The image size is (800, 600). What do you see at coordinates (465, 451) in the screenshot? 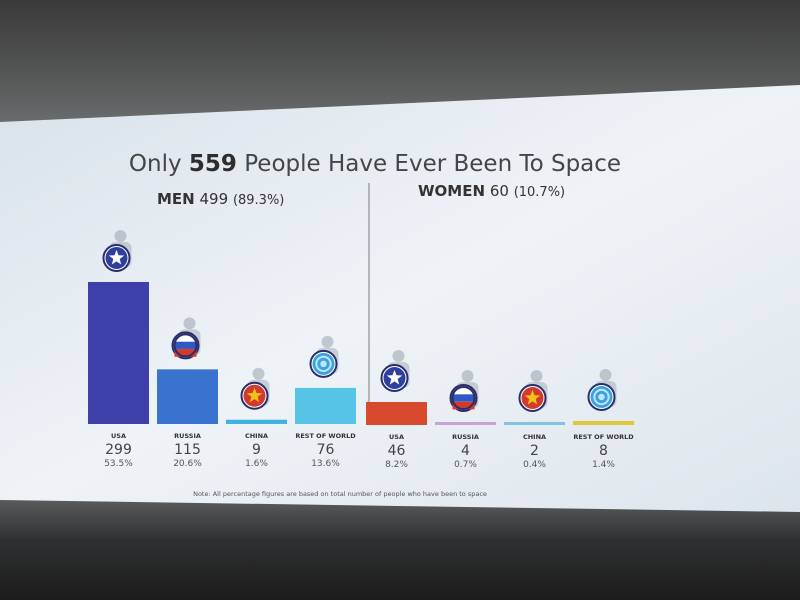
I see `value-label: 4` at bounding box center [465, 451].